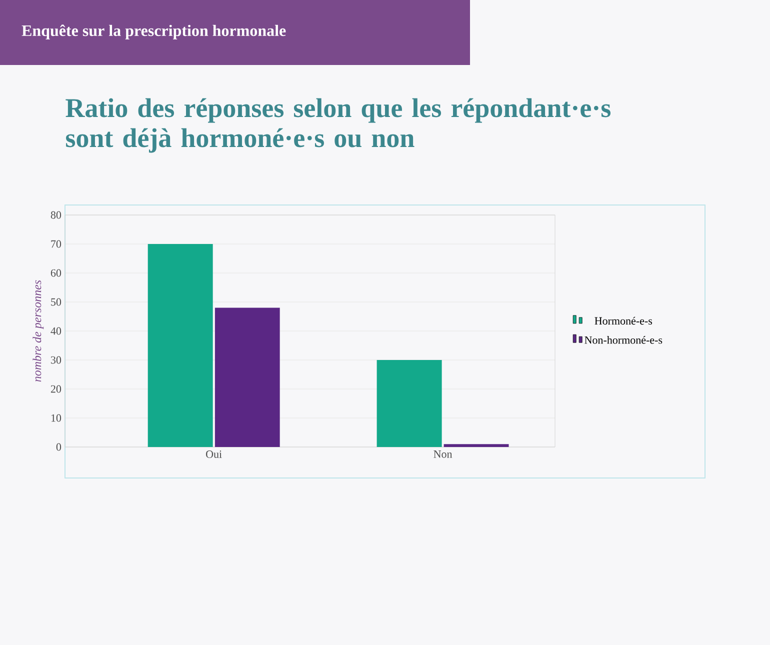  Describe the element at coordinates (56, 302) in the screenshot. I see `y-tick-label: 50` at that location.